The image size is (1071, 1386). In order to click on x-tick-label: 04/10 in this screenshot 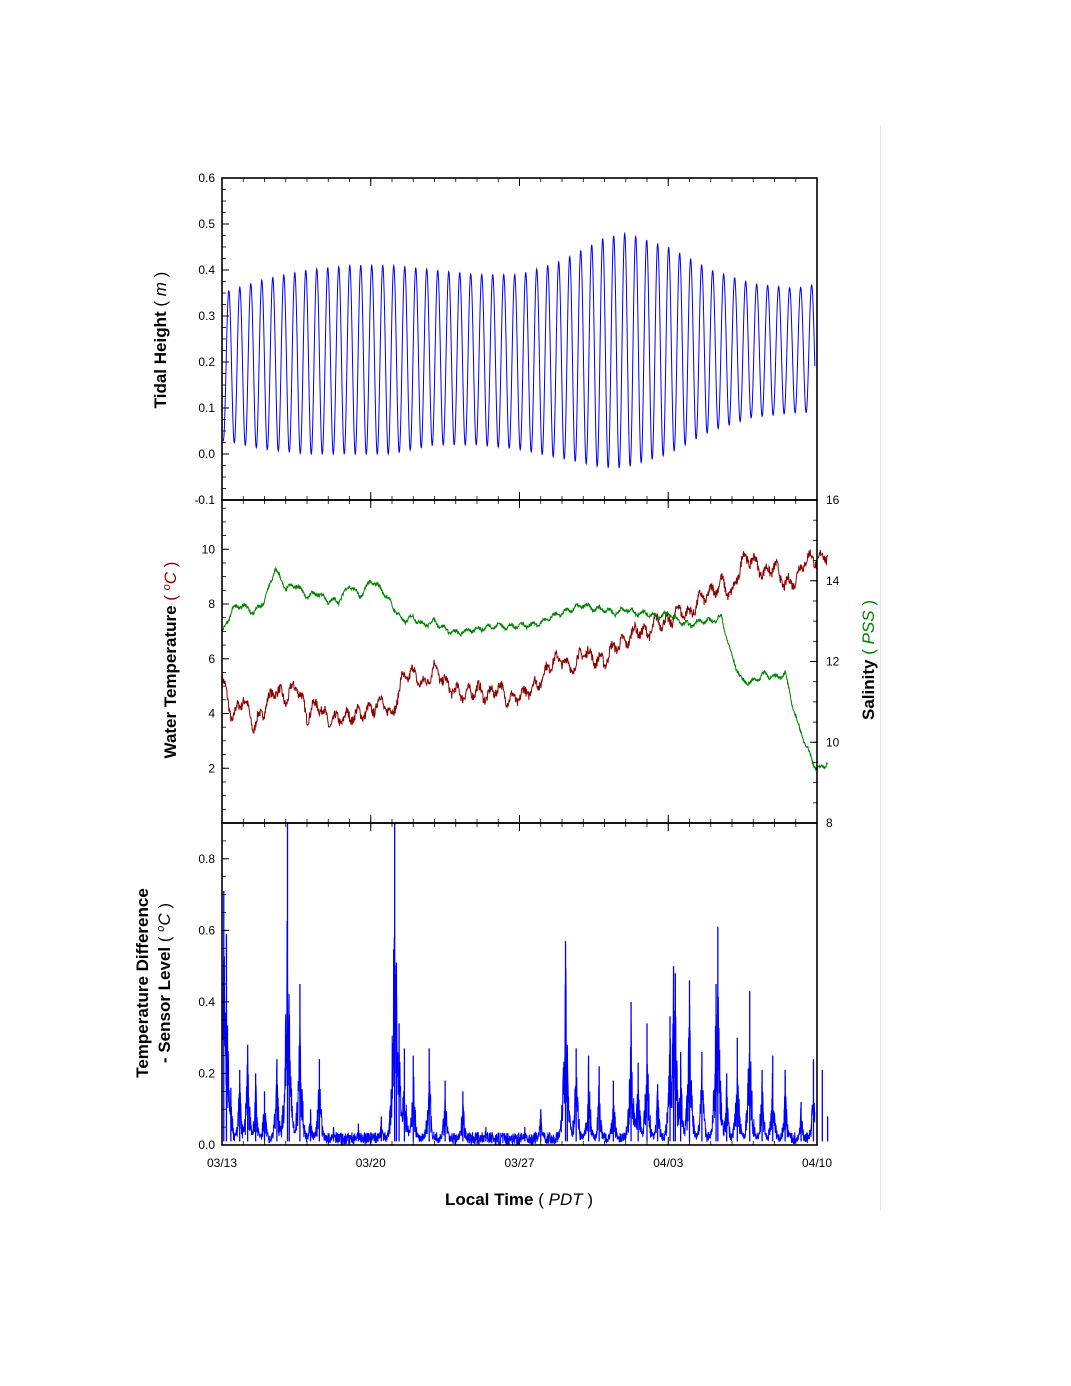, I will do `click(817, 1163)`.